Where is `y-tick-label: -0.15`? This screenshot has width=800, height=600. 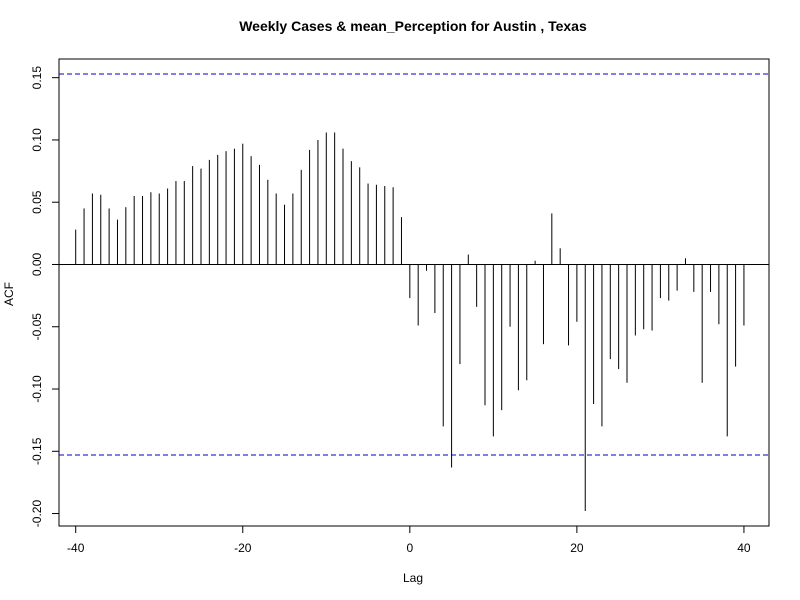
y-tick-label: -0.15 is located at coordinates (37, 451).